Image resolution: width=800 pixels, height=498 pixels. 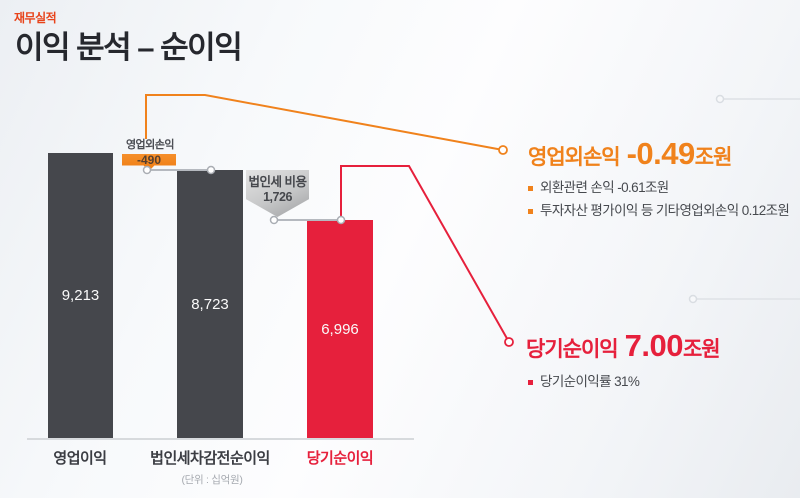 What do you see at coordinates (604, 187) in the screenshot?
I see `annotation-nonop-bullet-1-text: 외환관련 손익 -0.61조원` at bounding box center [604, 187].